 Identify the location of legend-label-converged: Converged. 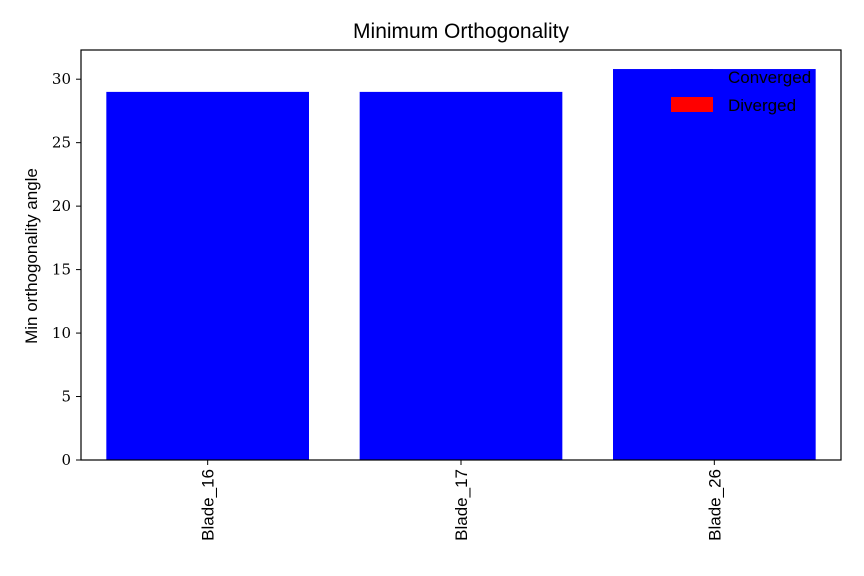
(769, 77).